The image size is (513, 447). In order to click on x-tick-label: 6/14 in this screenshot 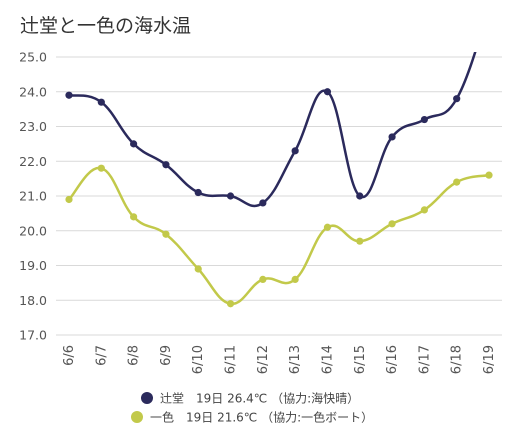, I will do `click(327, 359)`.